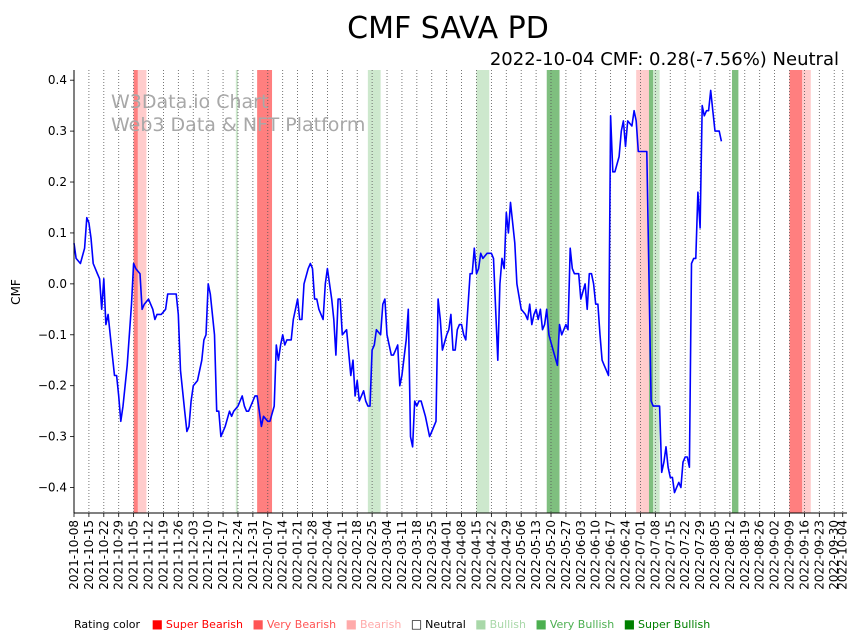  What do you see at coordinates (730, 555) in the screenshot?
I see `x-tick-label: 2022-08-12` at bounding box center [730, 555].